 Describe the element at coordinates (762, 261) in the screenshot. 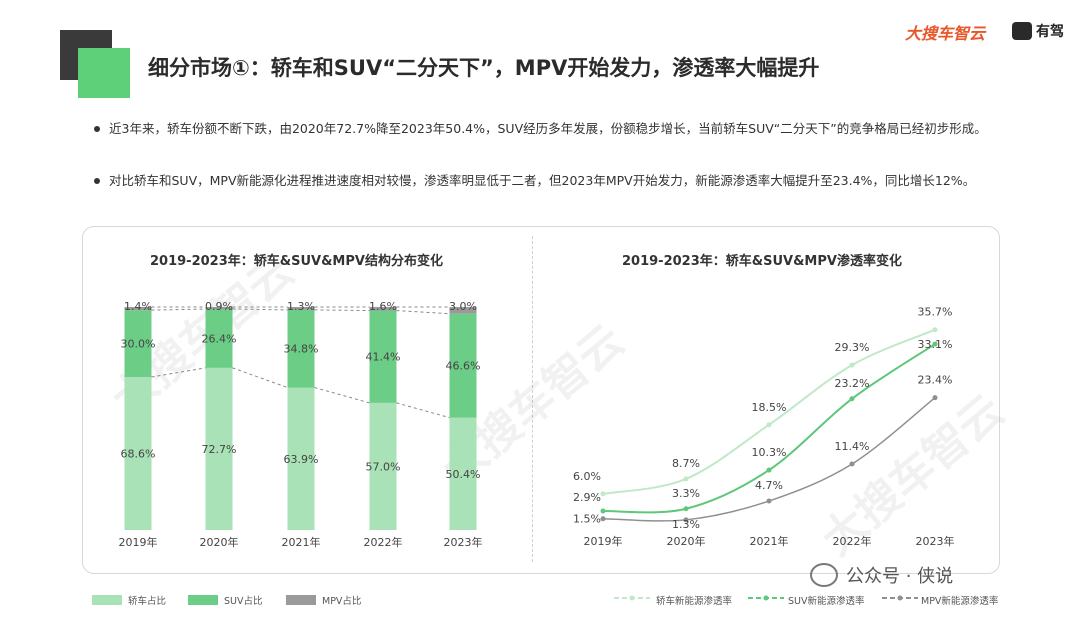

I see `line-chart-title: 2019-2023年：轿车&SUV&MPV渗透率变化` at that location.